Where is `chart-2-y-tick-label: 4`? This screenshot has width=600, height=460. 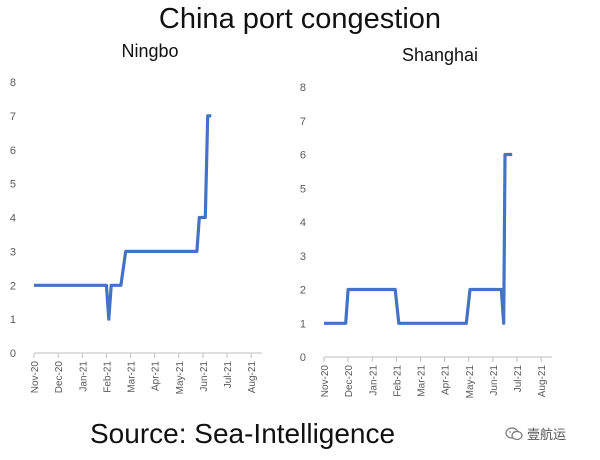 chart-2-y-tick-label: 4 is located at coordinates (303, 223).